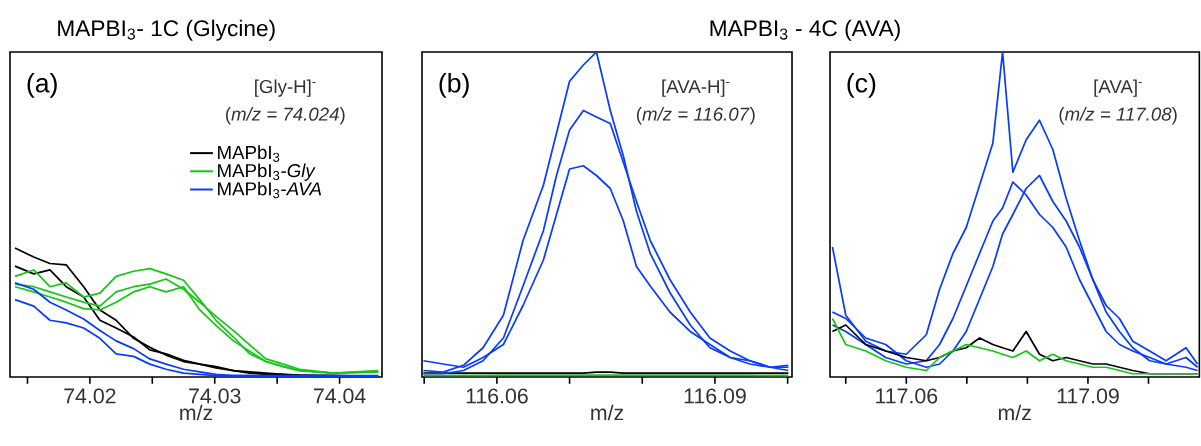  What do you see at coordinates (249, 153) in the screenshot?
I see `legend-label: MAPbI$_{3}$` at bounding box center [249, 153].